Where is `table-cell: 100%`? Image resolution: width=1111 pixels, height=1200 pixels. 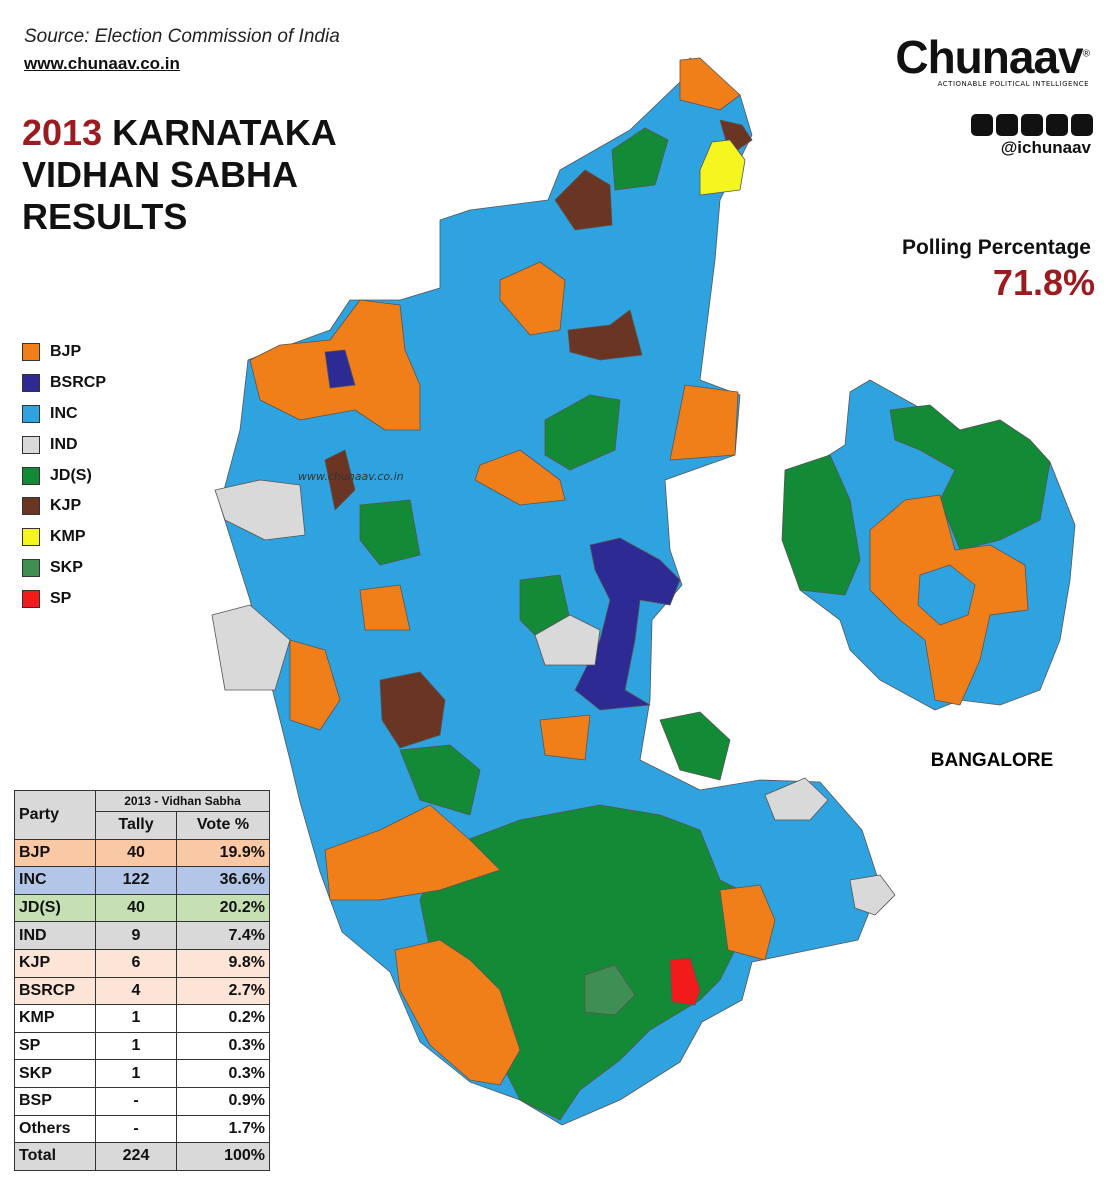 table-cell: 100% is located at coordinates (223, 1156).